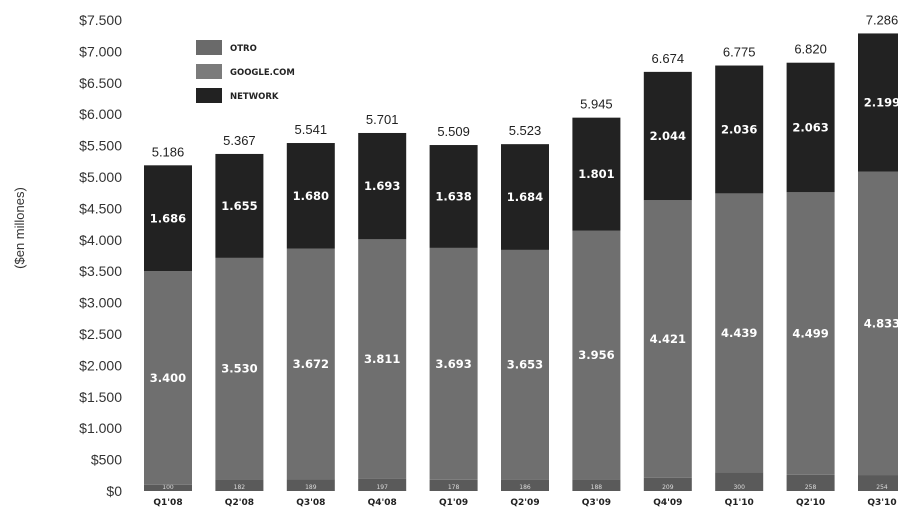 The width and height of the screenshot is (898, 510). What do you see at coordinates (596, 104) in the screenshot?
I see `total-label: 5.945` at bounding box center [596, 104].